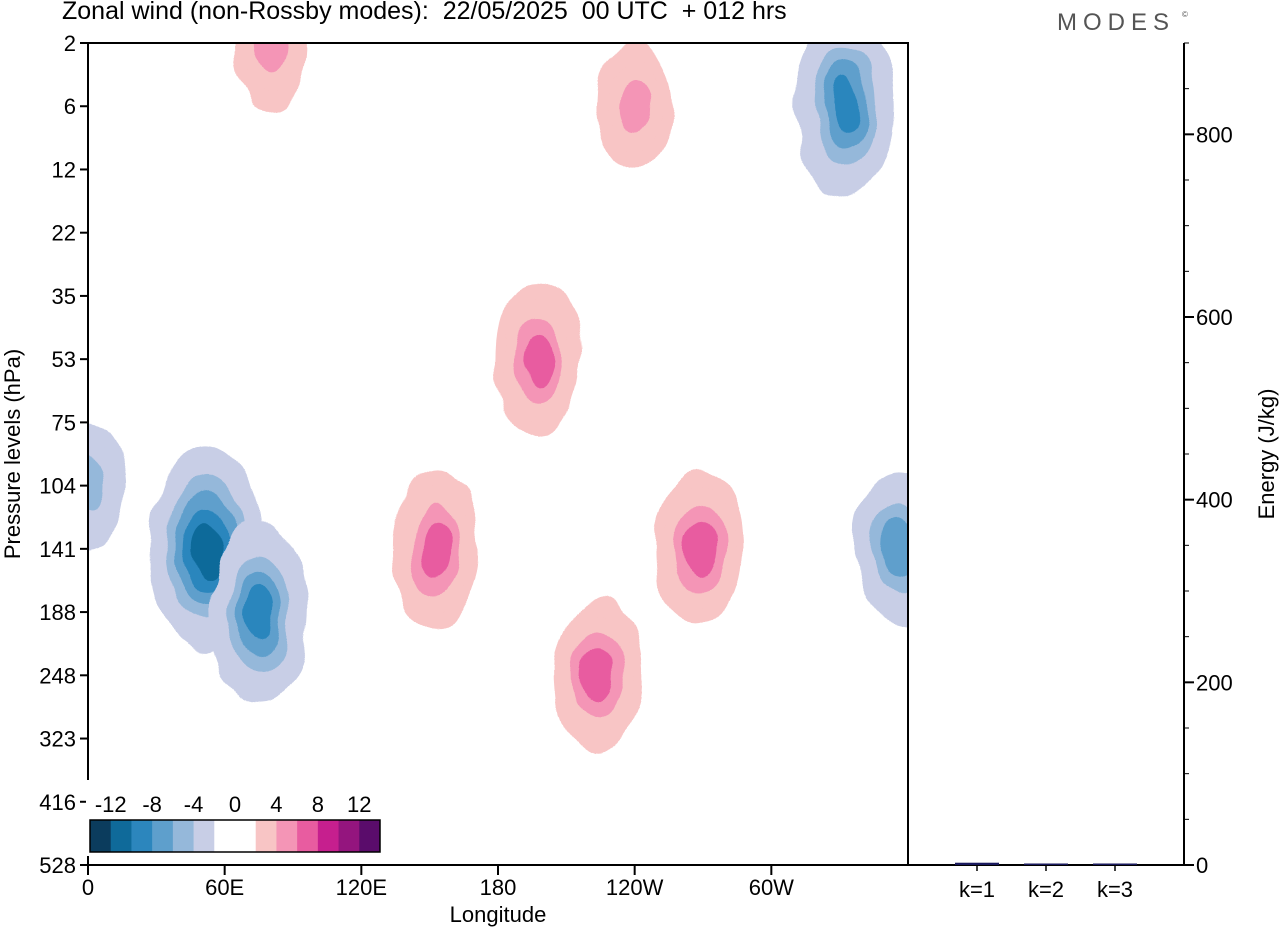  Describe the element at coordinates (57, 486) in the screenshot. I see `y-tick-label: 104` at that location.